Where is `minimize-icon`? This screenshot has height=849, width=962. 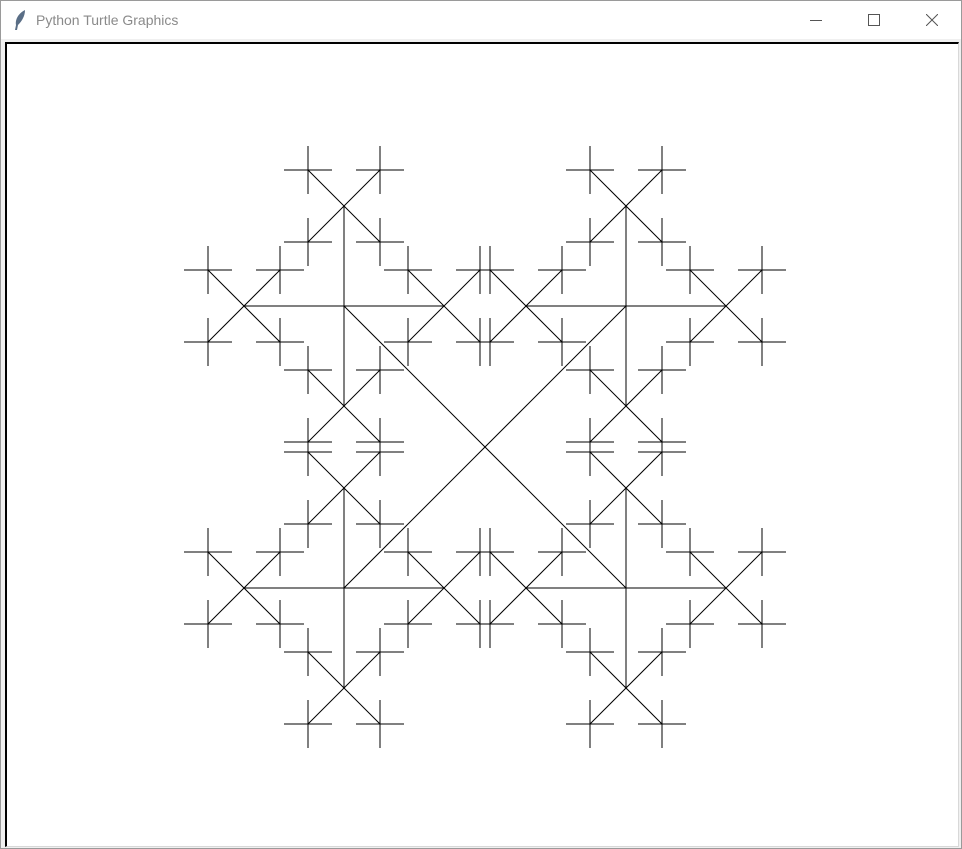 minimize-icon is located at coordinates (816, 20).